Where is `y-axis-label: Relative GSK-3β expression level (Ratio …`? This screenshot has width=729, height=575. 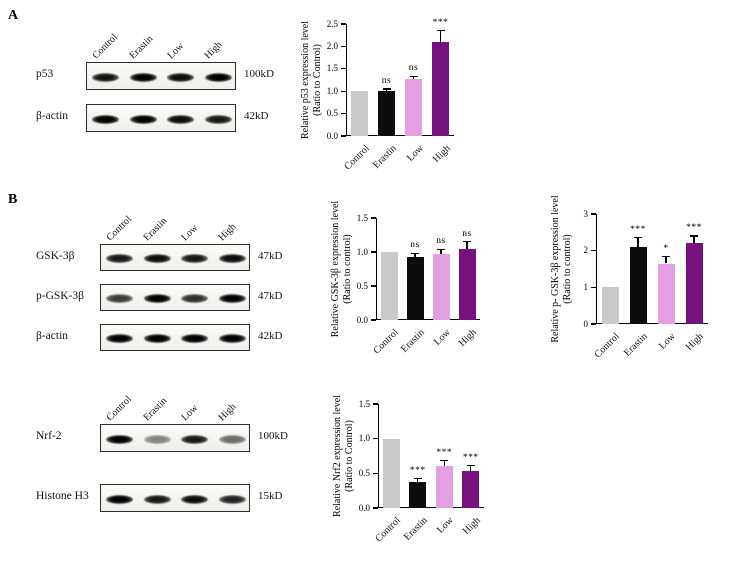
y-axis-label: Relative GSK-3β expression level (Ratio … is located at coordinates (341, 269).